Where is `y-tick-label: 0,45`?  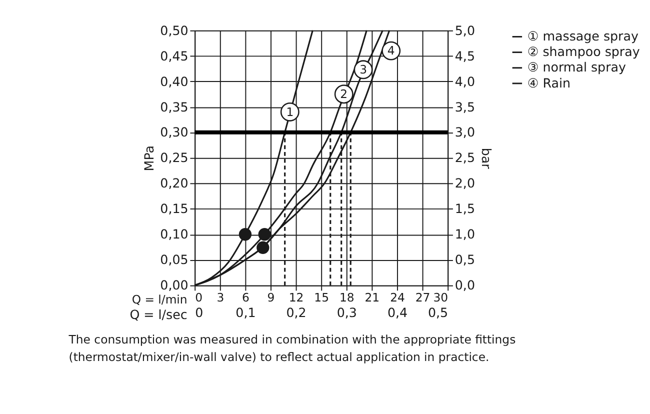 y-tick-label: 0,45 is located at coordinates (174, 56).